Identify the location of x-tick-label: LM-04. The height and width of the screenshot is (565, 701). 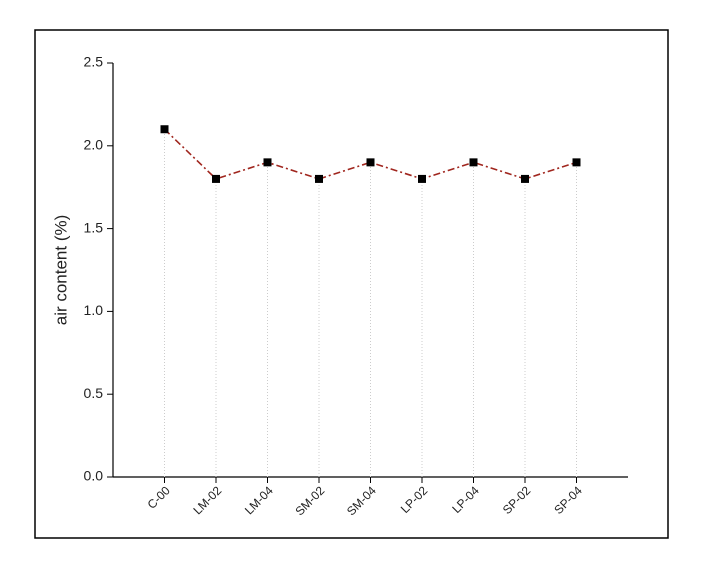
(259, 500).